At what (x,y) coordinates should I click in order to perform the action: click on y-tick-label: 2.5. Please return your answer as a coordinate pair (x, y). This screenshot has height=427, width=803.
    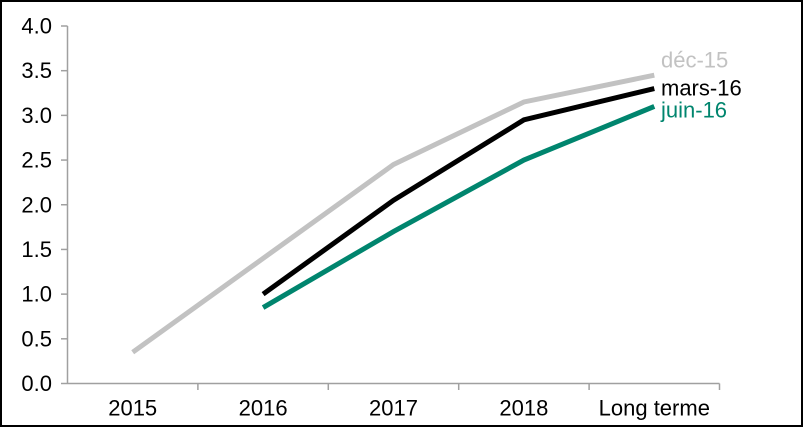
    Looking at the image, I should click on (36, 160).